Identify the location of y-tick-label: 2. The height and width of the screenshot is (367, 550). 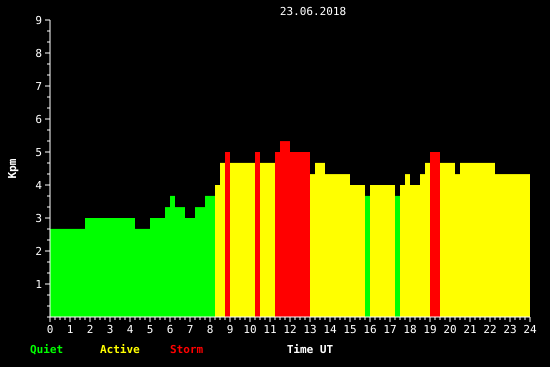
(38, 251).